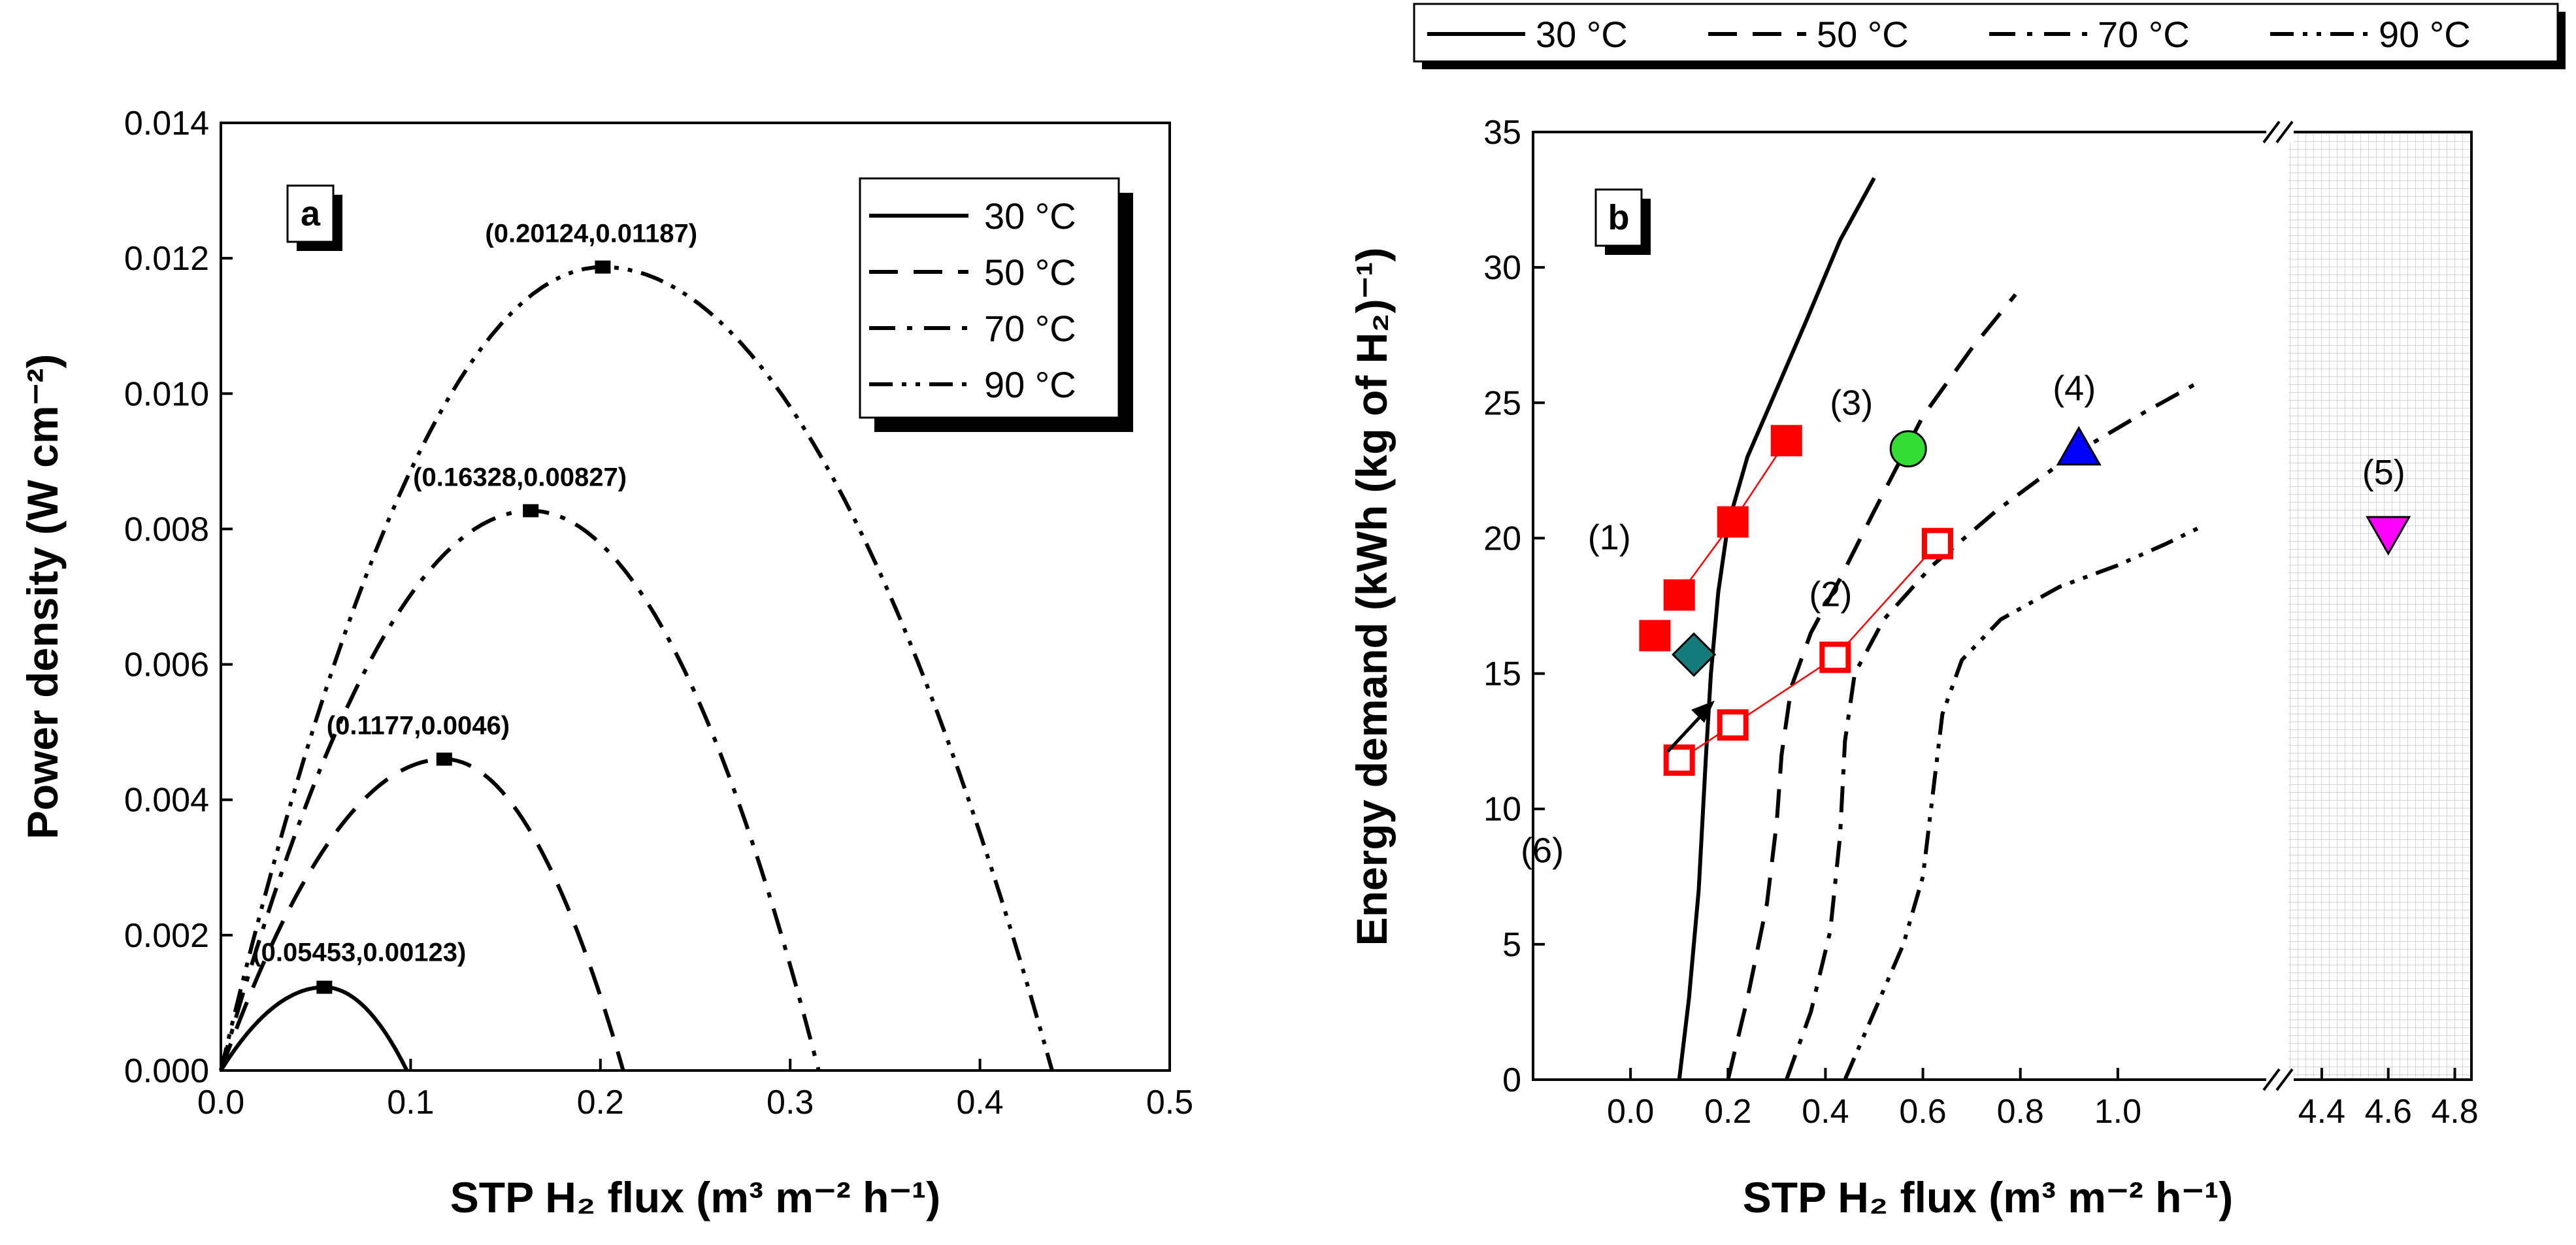  I want to click on panel-b-x-label: STP H₂ flux (m³ m⁻² h⁻¹), so click(1988, 1197).